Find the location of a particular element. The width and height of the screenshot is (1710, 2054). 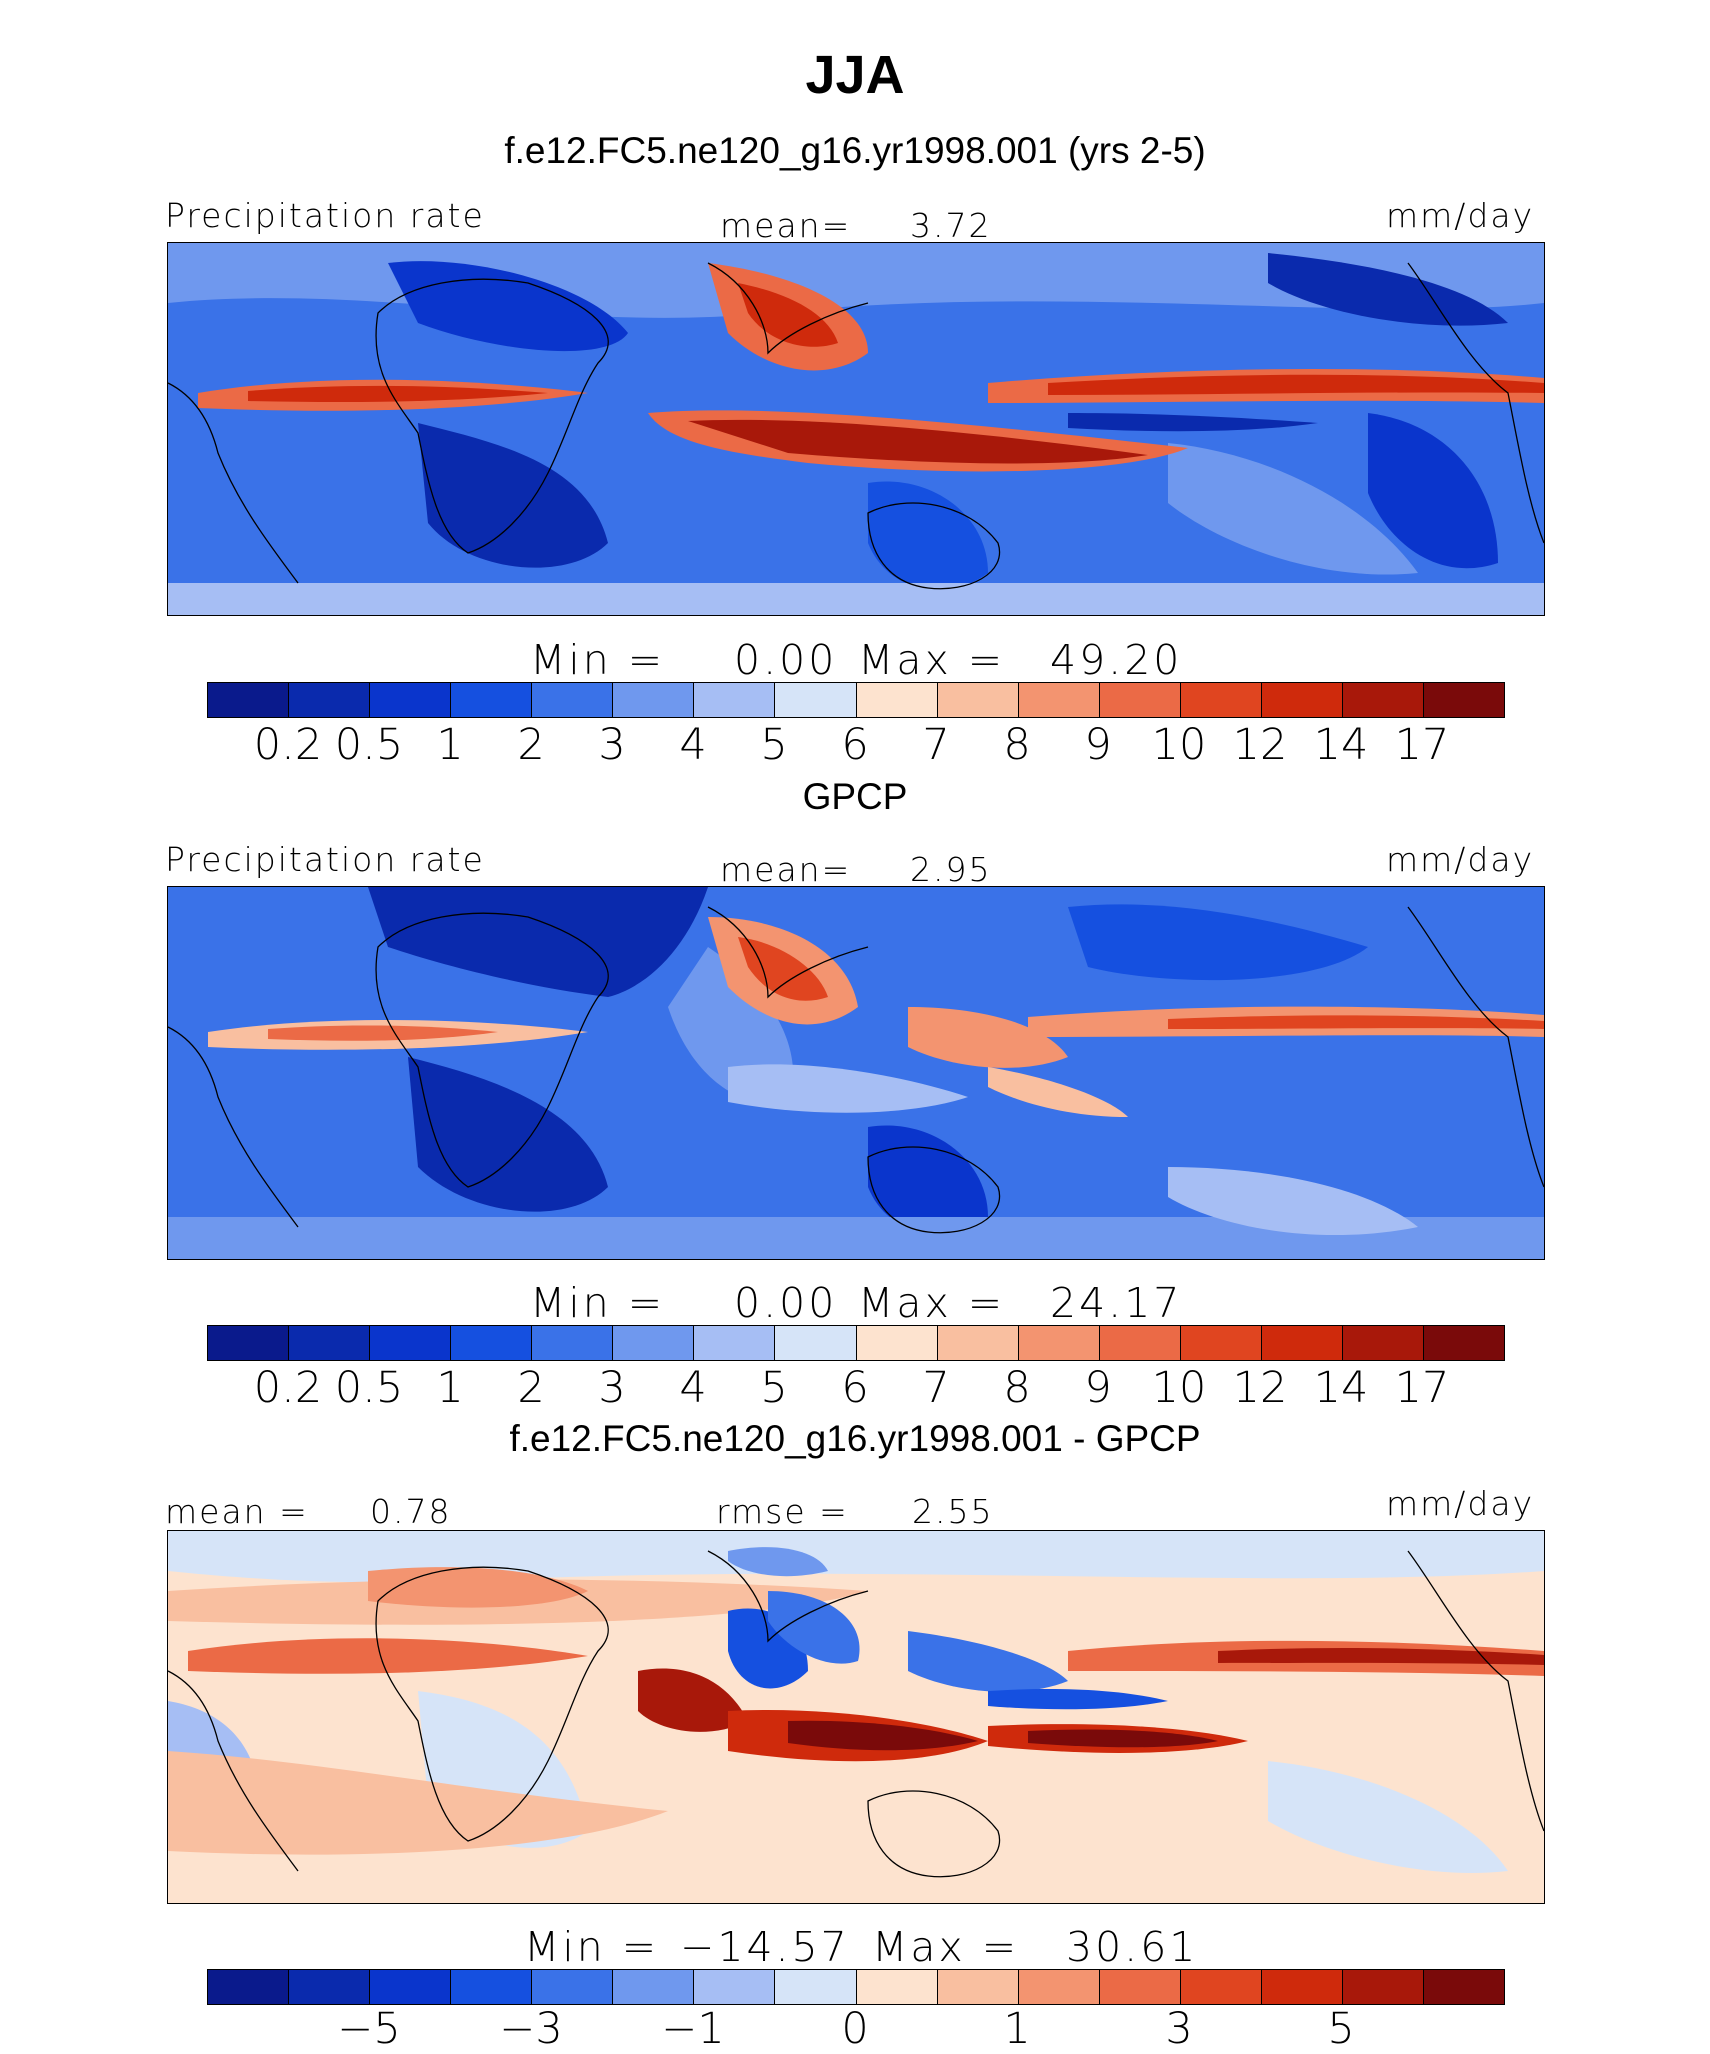

colorbar-tick-label: 2 is located at coordinates (531, 1388).